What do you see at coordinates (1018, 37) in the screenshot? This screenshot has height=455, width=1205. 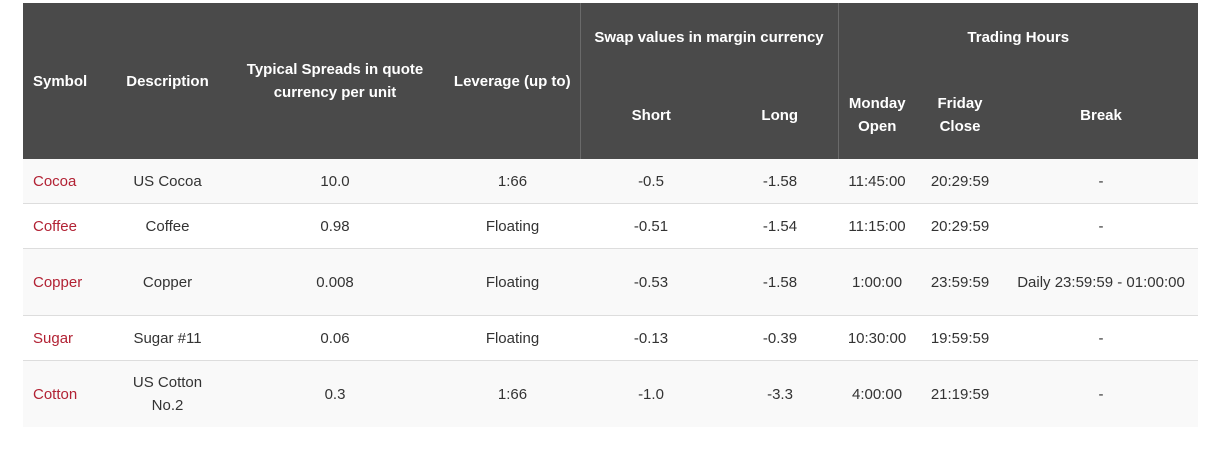 I see `header-trading-hours-group: Trading Hours` at bounding box center [1018, 37].